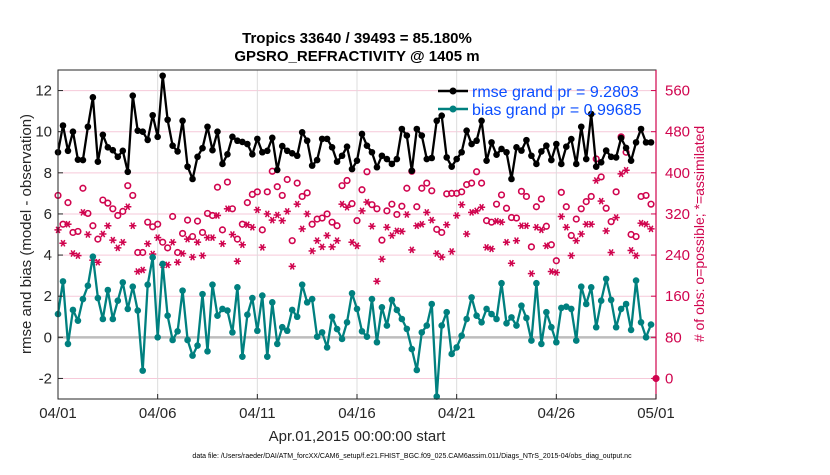 The height and width of the screenshot is (475, 830). I want to click on y-tick-label-left: 10, so click(43, 132).